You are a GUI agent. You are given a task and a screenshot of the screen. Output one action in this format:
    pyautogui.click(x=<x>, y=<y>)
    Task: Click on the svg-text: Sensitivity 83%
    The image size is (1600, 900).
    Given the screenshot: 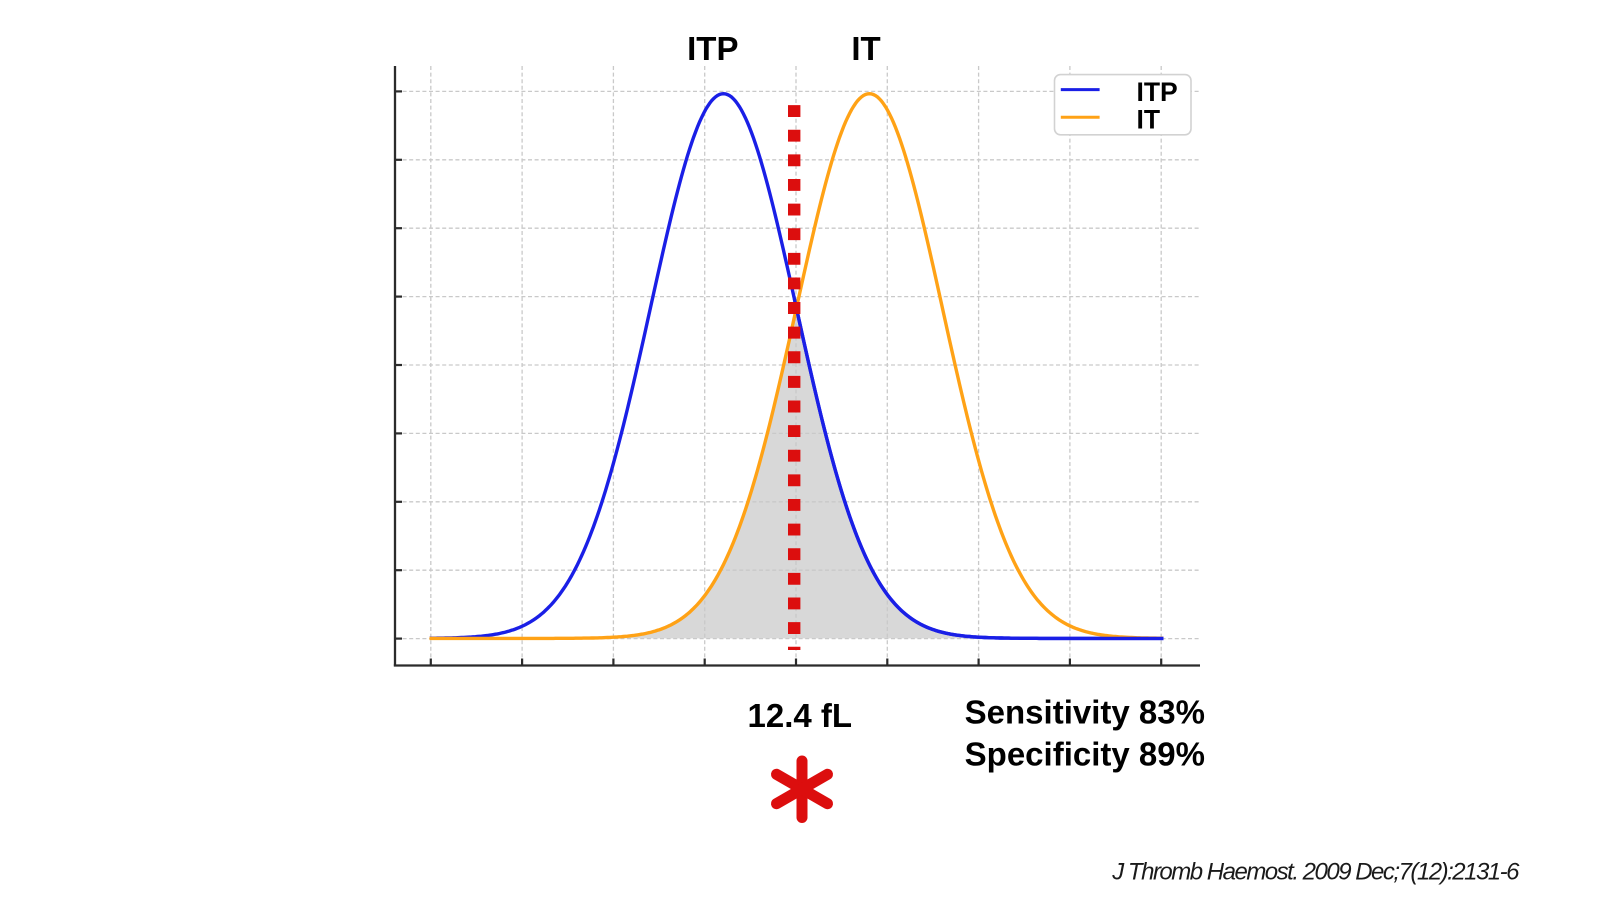 What is the action you would take?
    pyautogui.click(x=1085, y=711)
    